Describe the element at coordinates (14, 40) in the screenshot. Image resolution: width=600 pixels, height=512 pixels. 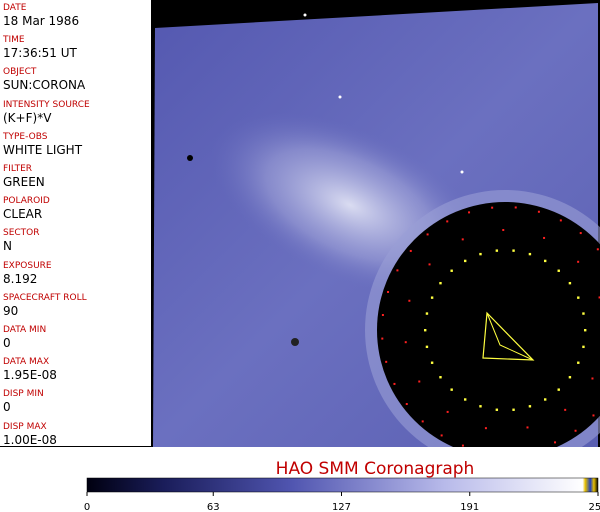
I see `field-label: TIME` at that location.